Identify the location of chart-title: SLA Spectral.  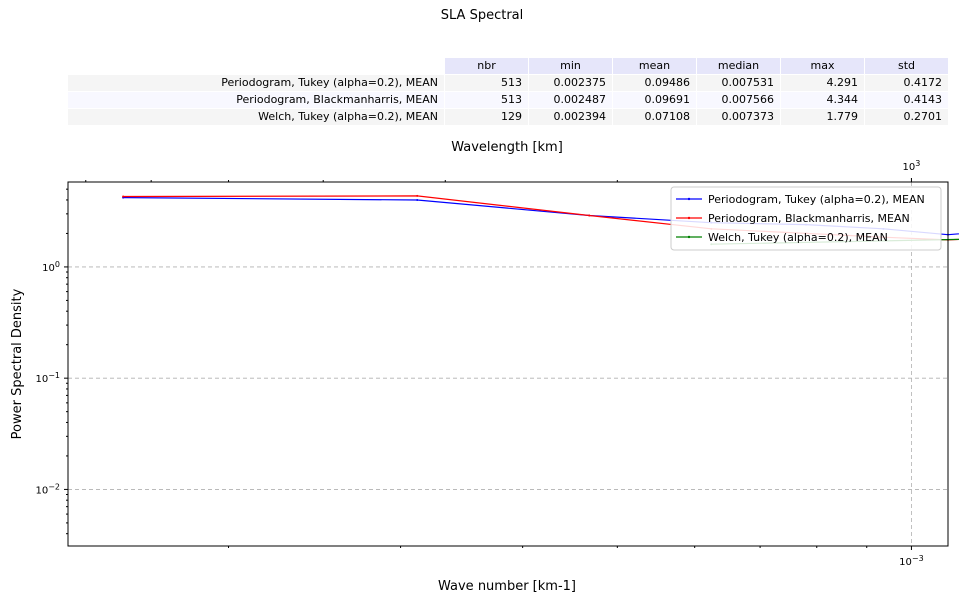
(482, 15).